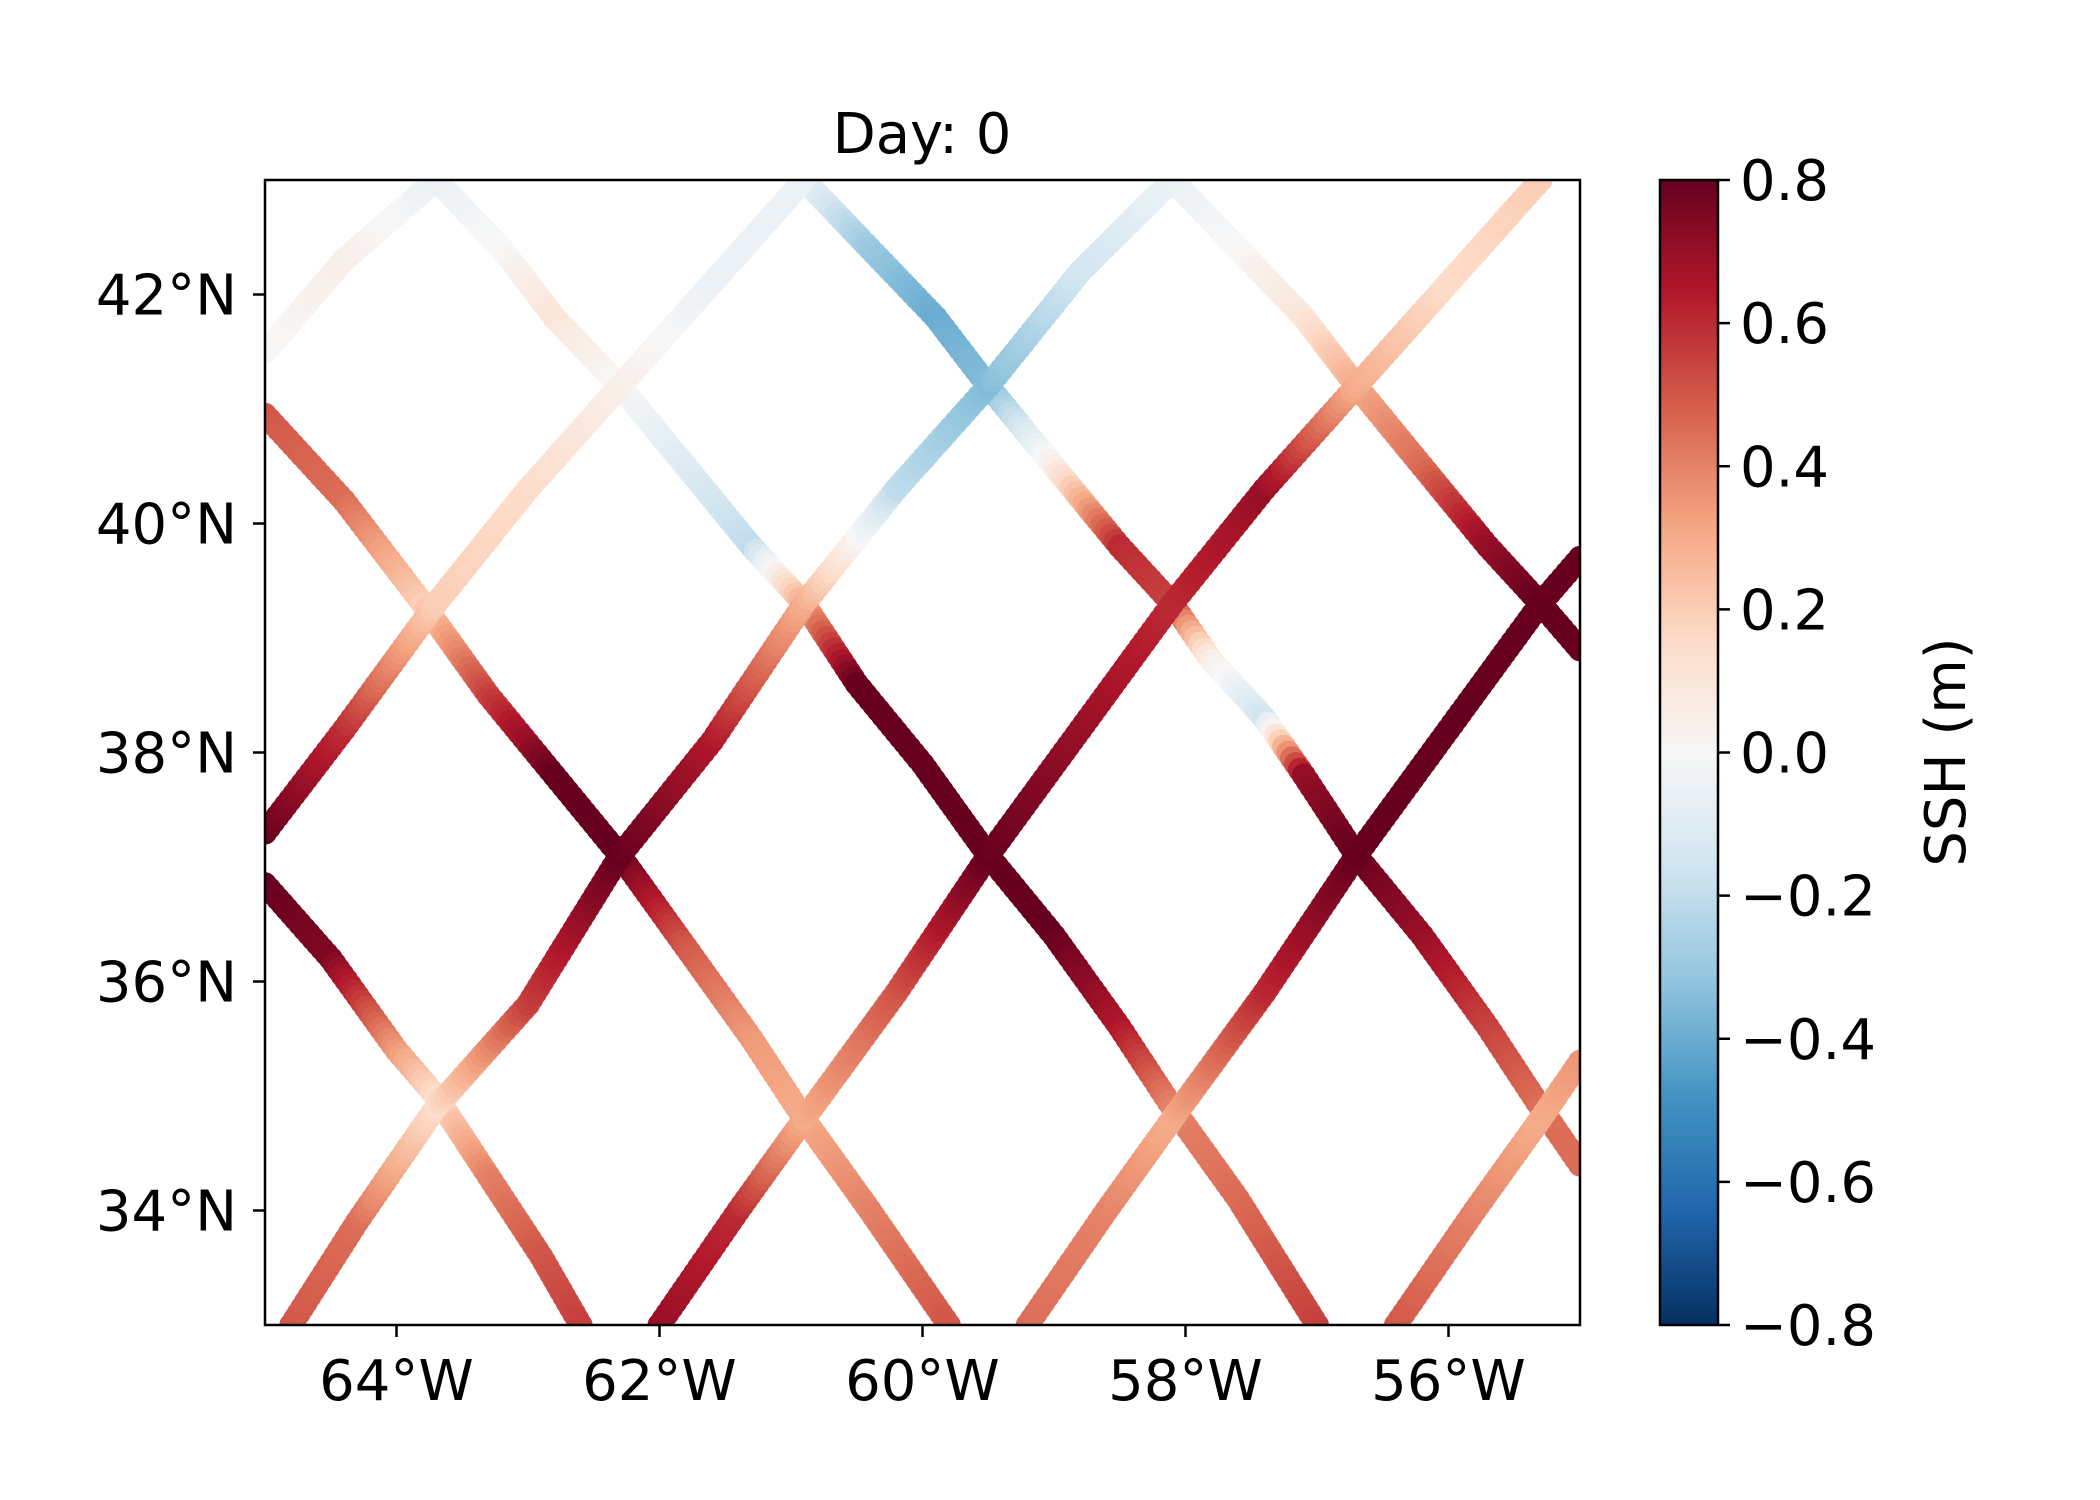  What do you see at coordinates (1784, 467) in the screenshot?
I see `colorbar-tick-label: 0.4` at bounding box center [1784, 467].